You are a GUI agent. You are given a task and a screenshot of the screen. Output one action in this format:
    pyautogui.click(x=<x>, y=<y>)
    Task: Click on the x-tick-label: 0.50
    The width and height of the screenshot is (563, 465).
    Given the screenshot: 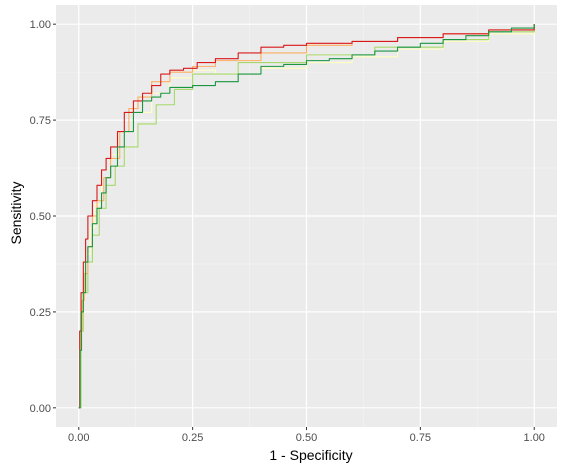 What is the action you would take?
    pyautogui.click(x=306, y=438)
    